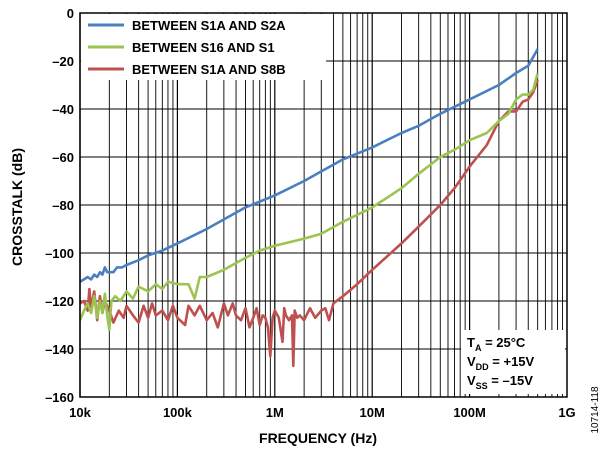 The width and height of the screenshot is (600, 452). Describe the element at coordinates (59, 397) in the screenshot. I see `y-tick-label: –160` at that location.